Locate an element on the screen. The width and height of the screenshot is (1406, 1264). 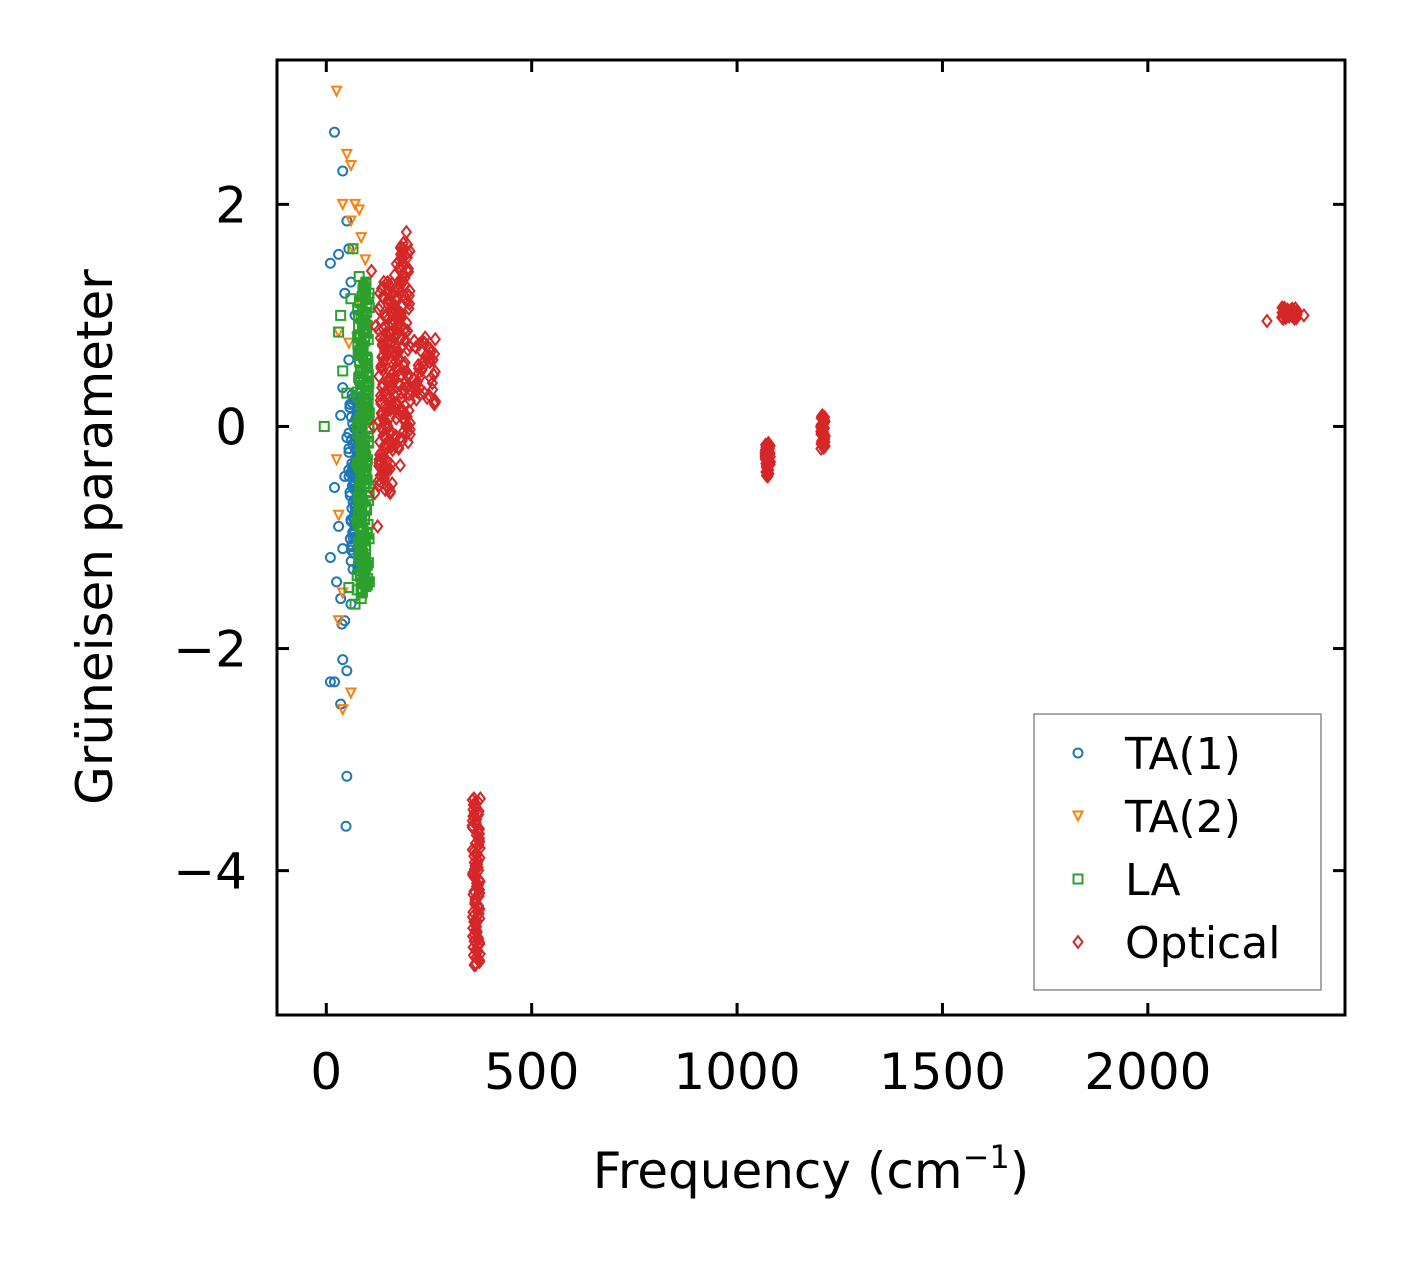
y-tick-label: −2 is located at coordinates (210, 650).